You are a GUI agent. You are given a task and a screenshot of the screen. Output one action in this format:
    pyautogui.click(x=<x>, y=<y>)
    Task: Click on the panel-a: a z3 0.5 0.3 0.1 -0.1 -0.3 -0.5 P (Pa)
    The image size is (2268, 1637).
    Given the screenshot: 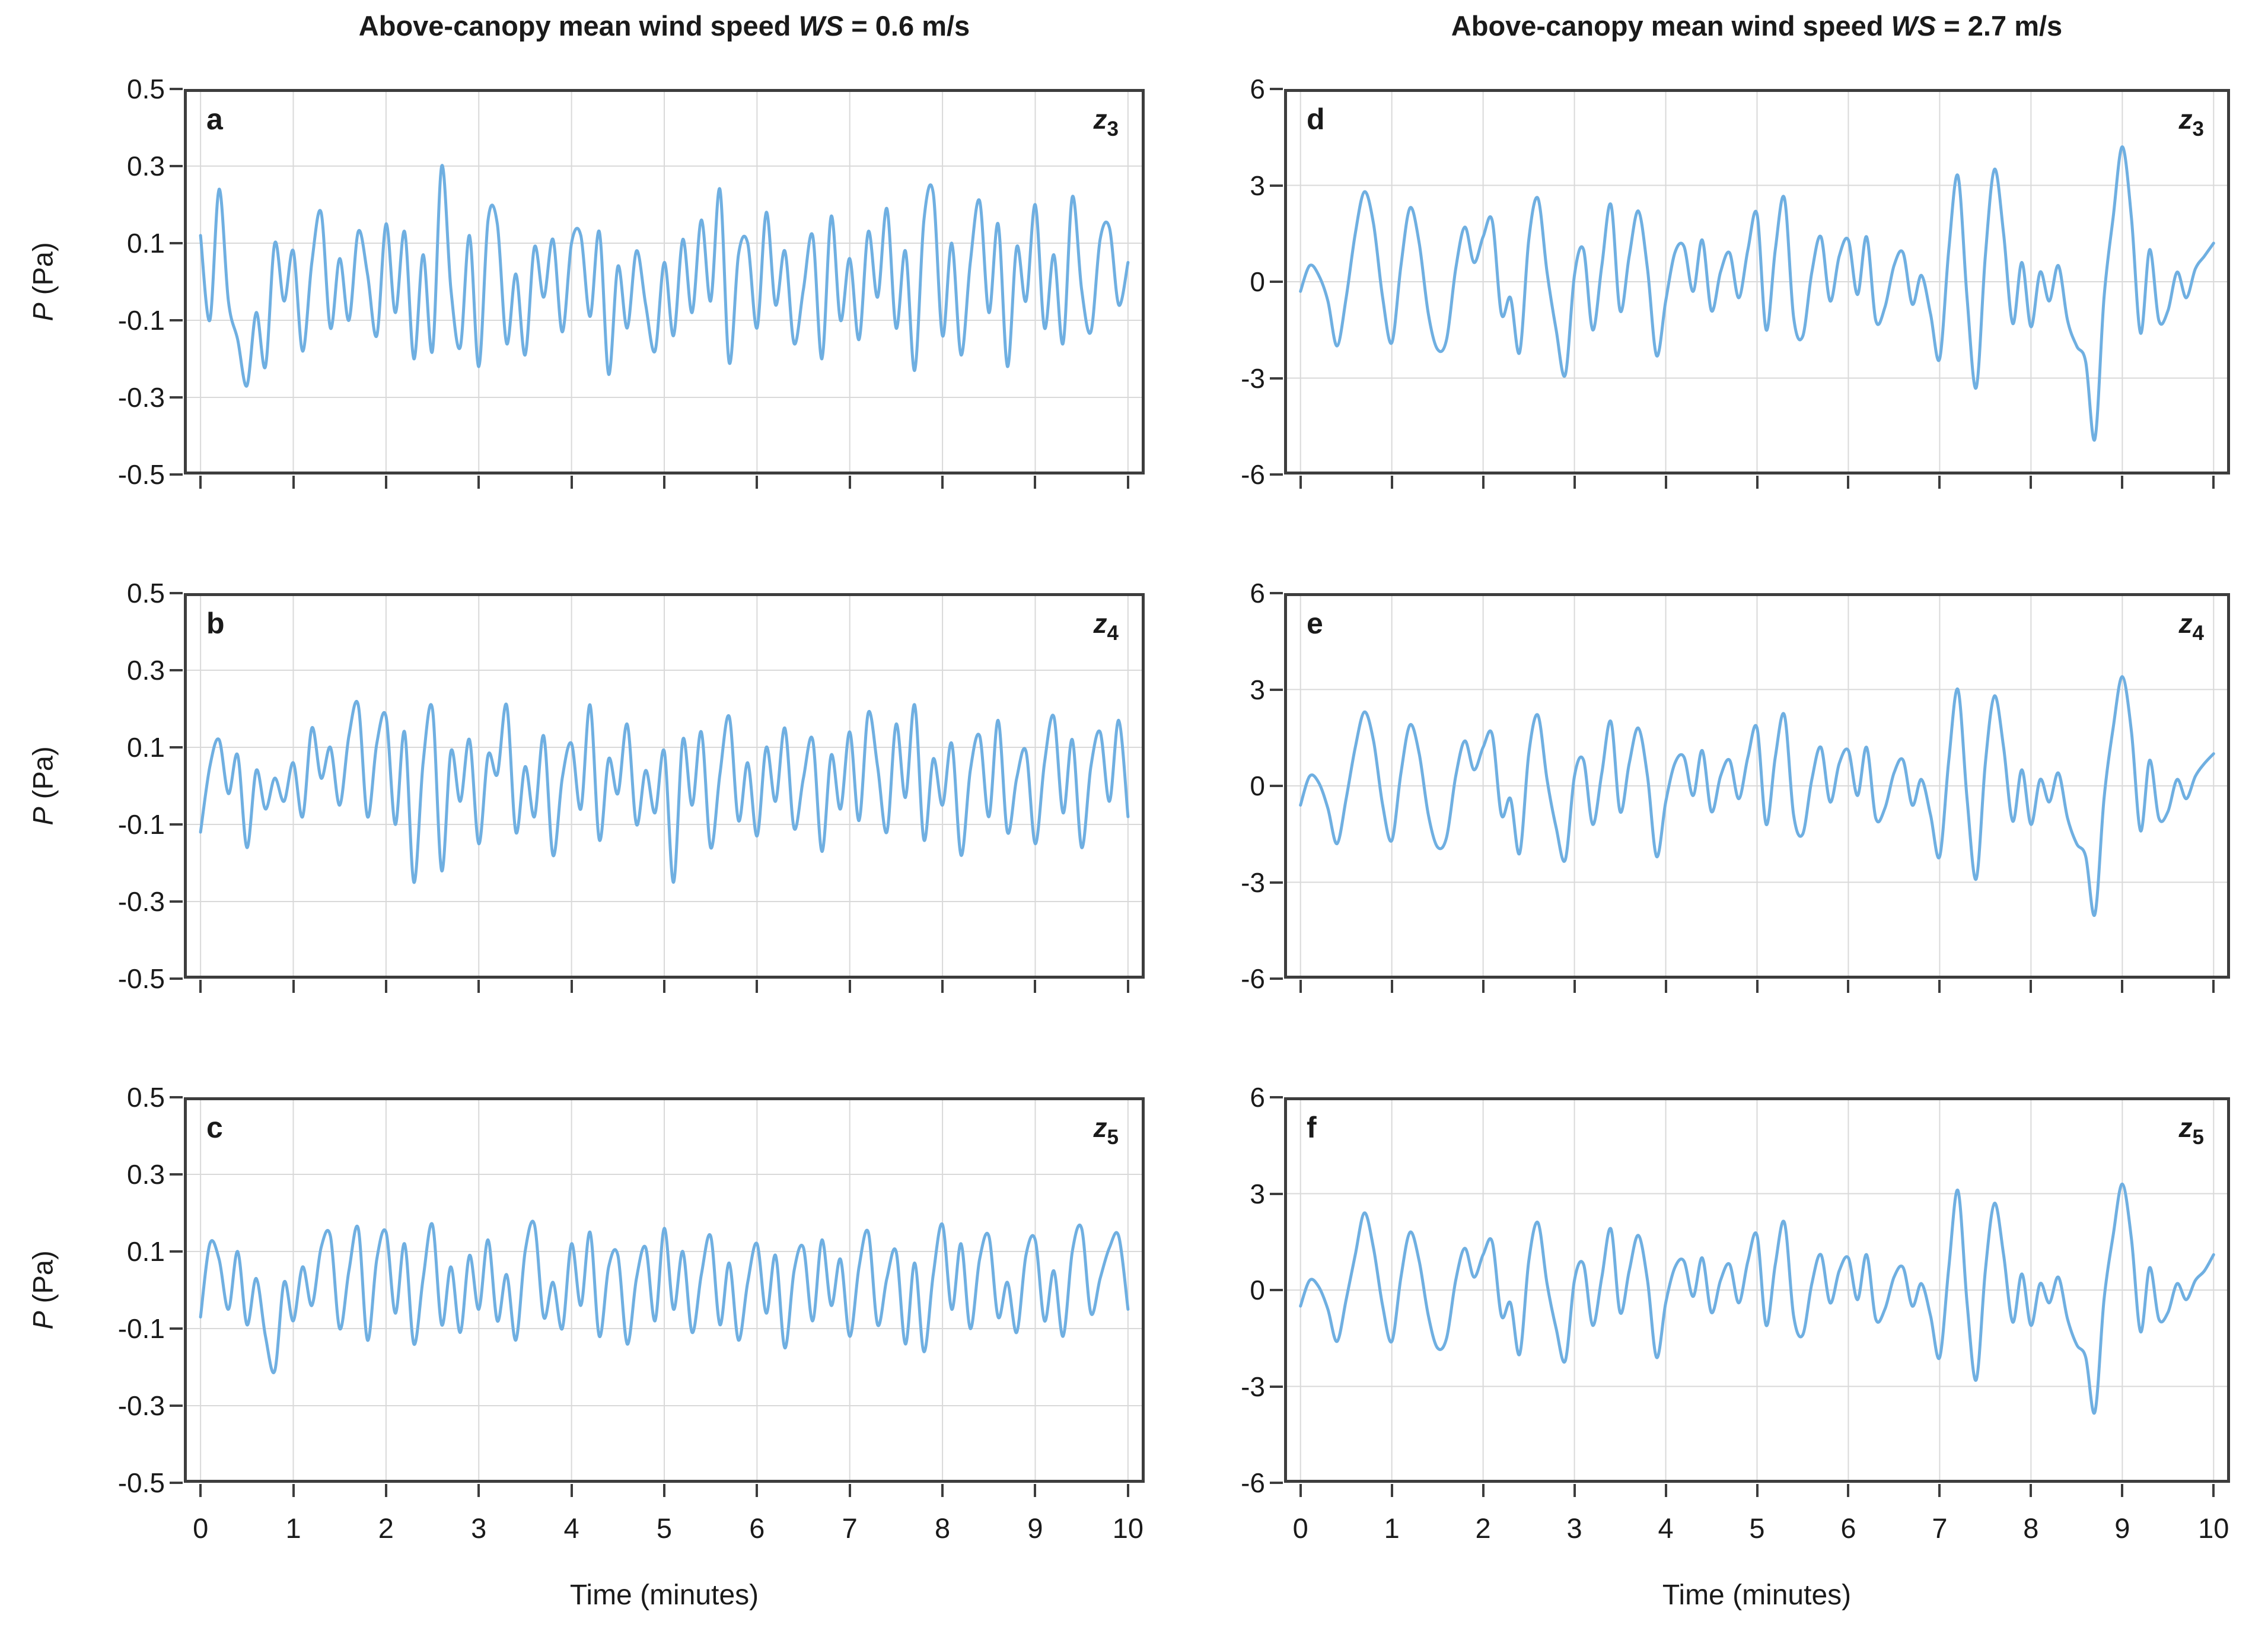 What is the action you would take?
    pyautogui.click(x=586, y=282)
    